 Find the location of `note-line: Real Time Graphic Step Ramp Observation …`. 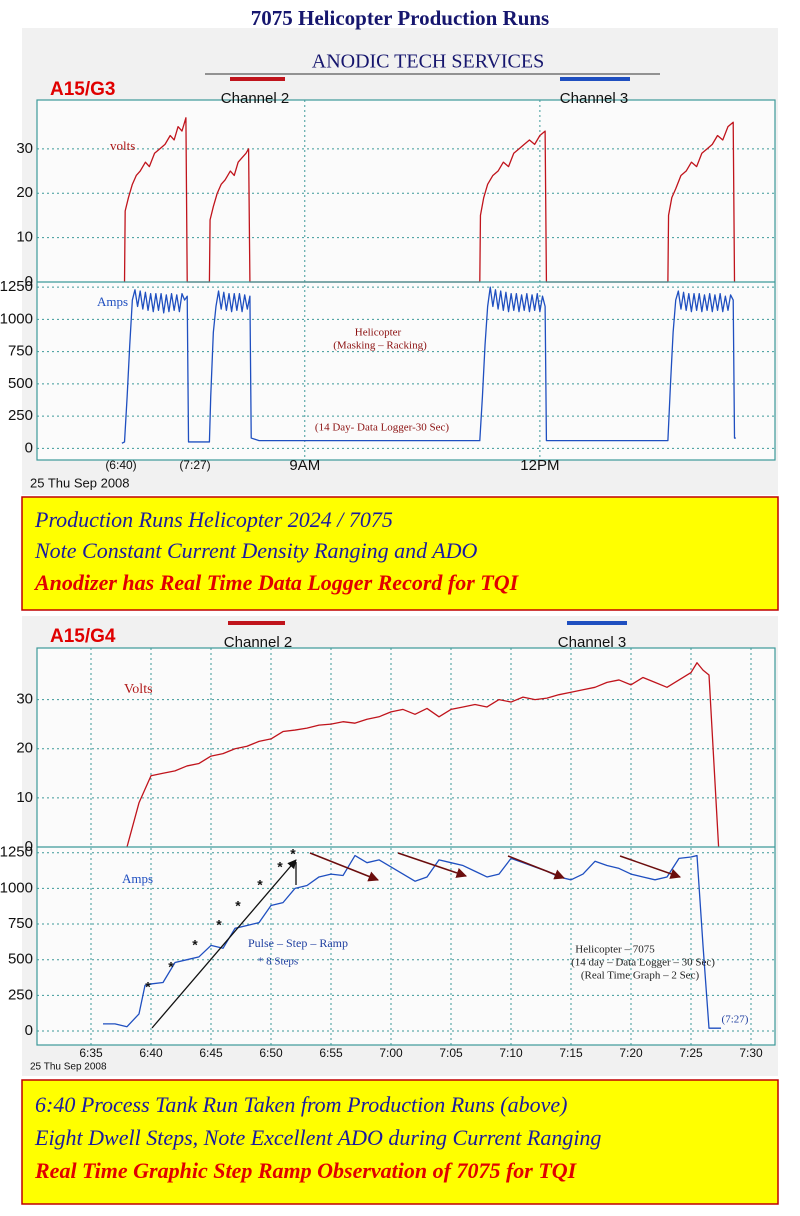

note-line: Real Time Graphic Step Ramp Observation … is located at coordinates (306, 1170).